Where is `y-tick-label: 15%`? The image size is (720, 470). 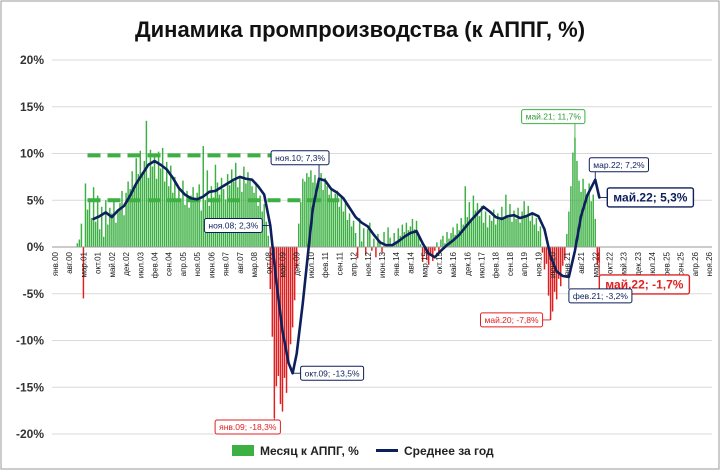 y-tick-label: 15% is located at coordinates (32, 107).